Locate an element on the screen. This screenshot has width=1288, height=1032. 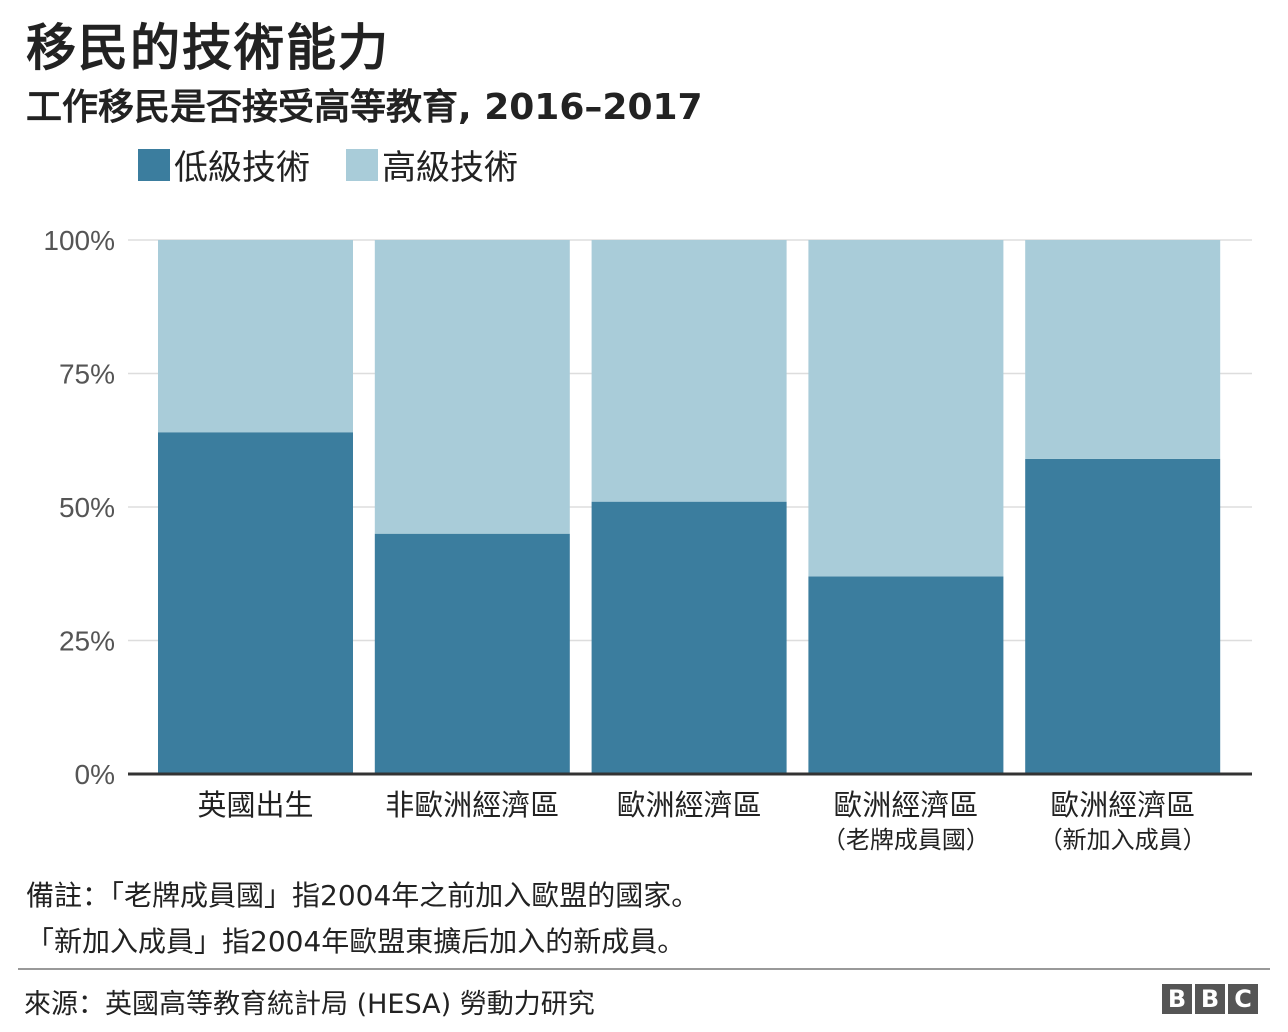
x-tick-label: 英國出生 is located at coordinates (255, 805).